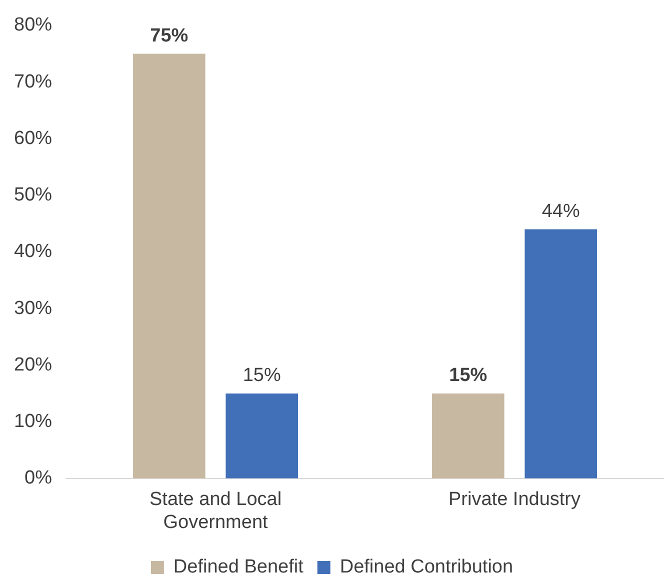 Image resolution: width=664 pixels, height=587 pixels. Describe the element at coordinates (33, 251) in the screenshot. I see `y-tick-label: 40%` at that location.